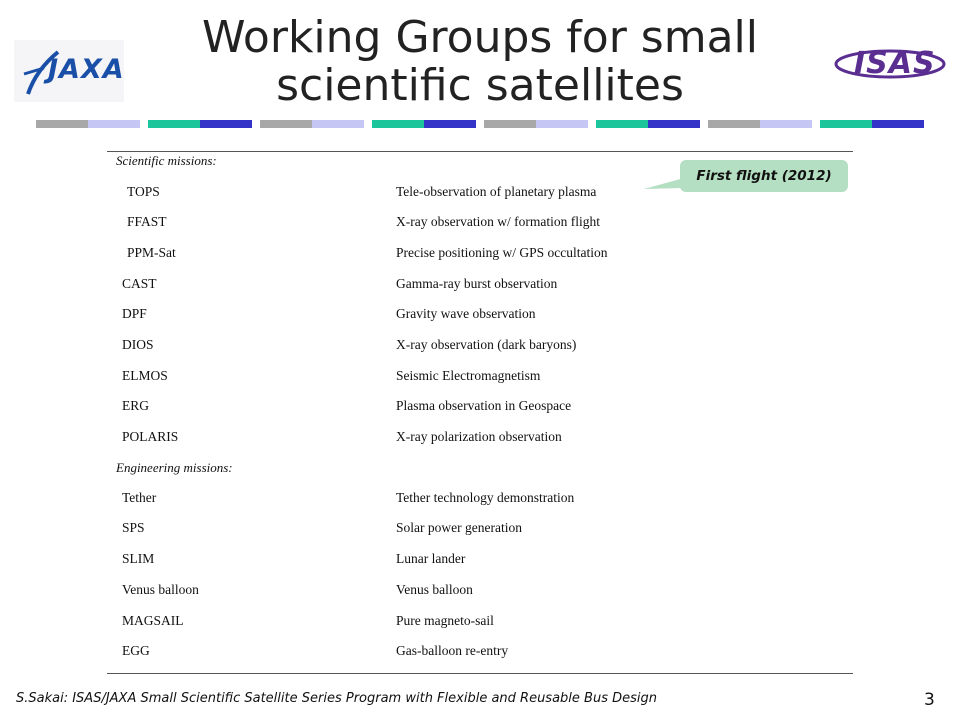  What do you see at coordinates (431, 558) in the screenshot?
I see `mission-description: Lunar lander` at bounding box center [431, 558].